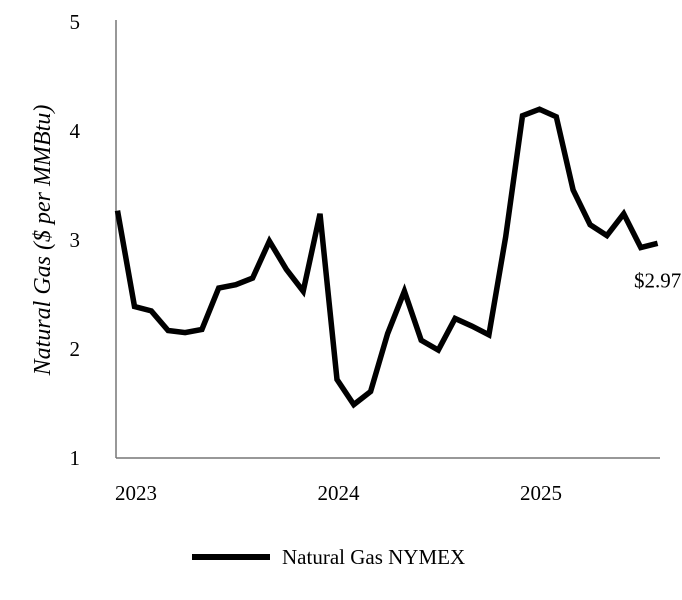 The width and height of the screenshot is (682, 600). I want to click on y-tick-label: 3, so click(75, 240).